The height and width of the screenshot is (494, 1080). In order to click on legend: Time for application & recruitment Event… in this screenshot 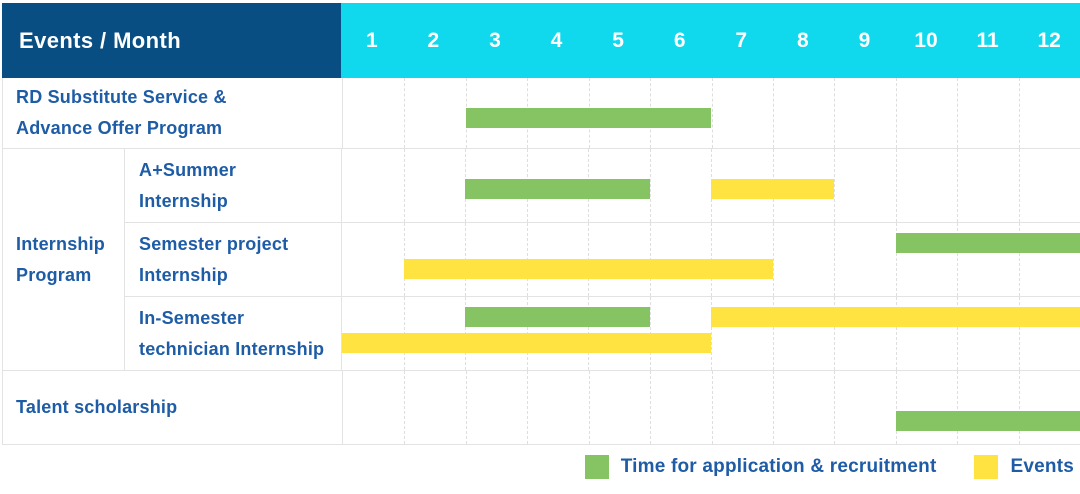, I will do `click(829, 467)`.